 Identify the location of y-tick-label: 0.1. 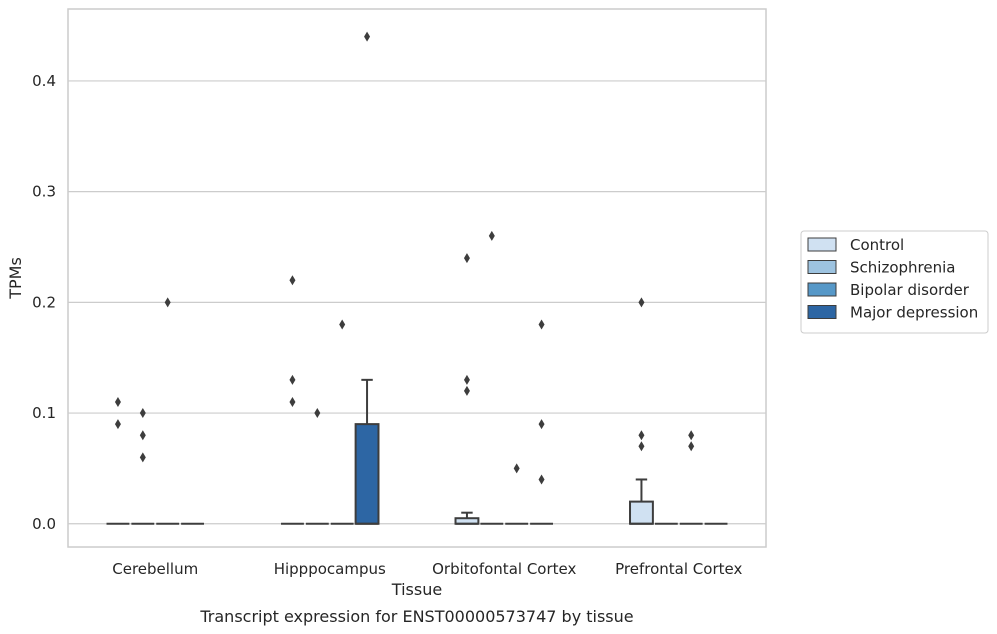
(44, 413).